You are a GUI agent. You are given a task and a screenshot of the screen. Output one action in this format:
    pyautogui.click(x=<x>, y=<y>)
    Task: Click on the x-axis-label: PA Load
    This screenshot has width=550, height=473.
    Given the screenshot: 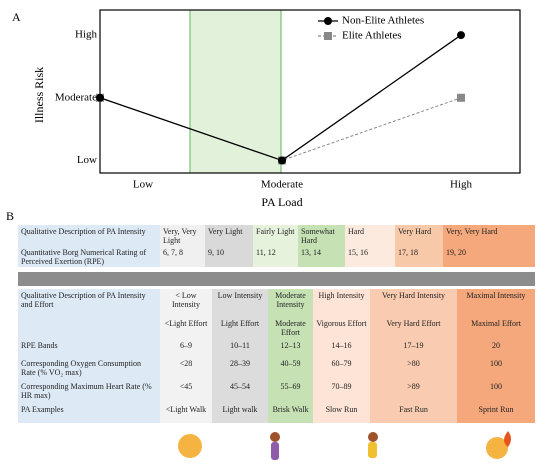 What is the action you would take?
    pyautogui.click(x=281, y=202)
    